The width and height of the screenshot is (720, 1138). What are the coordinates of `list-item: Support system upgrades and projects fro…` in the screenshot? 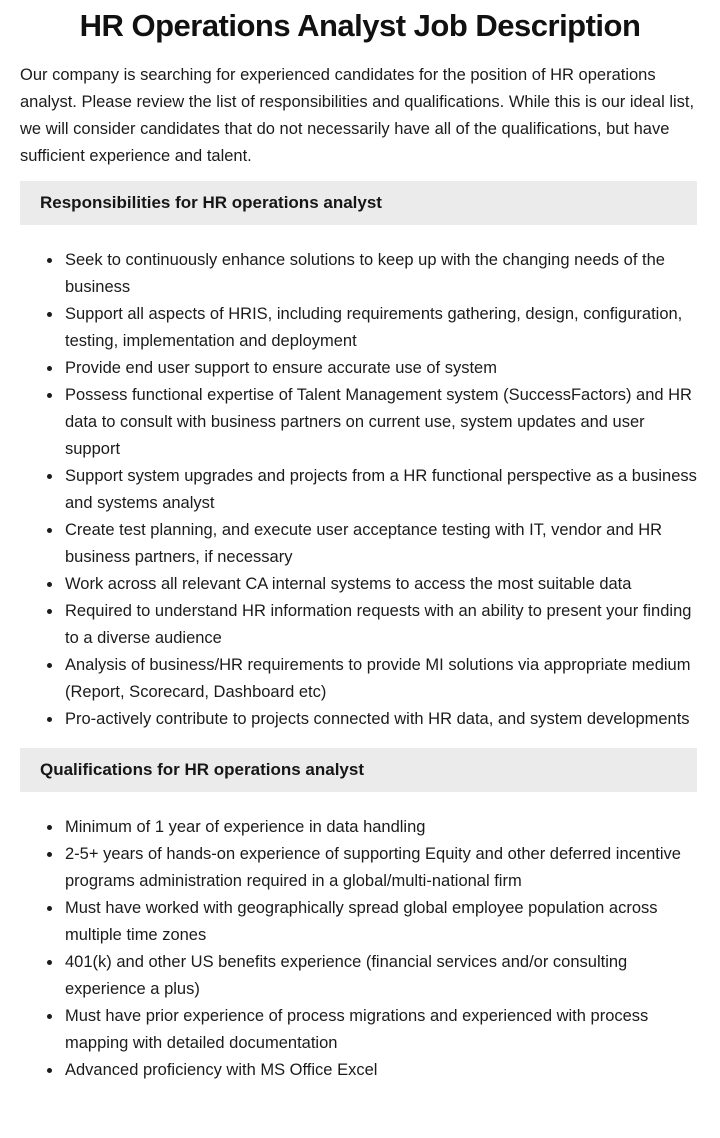 It's located at (381, 490).